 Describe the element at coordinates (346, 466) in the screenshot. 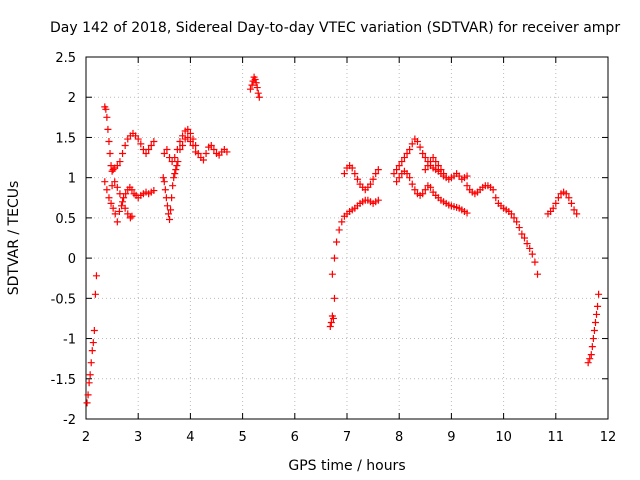

I see `x-axis-label: GPS time / hours` at that location.